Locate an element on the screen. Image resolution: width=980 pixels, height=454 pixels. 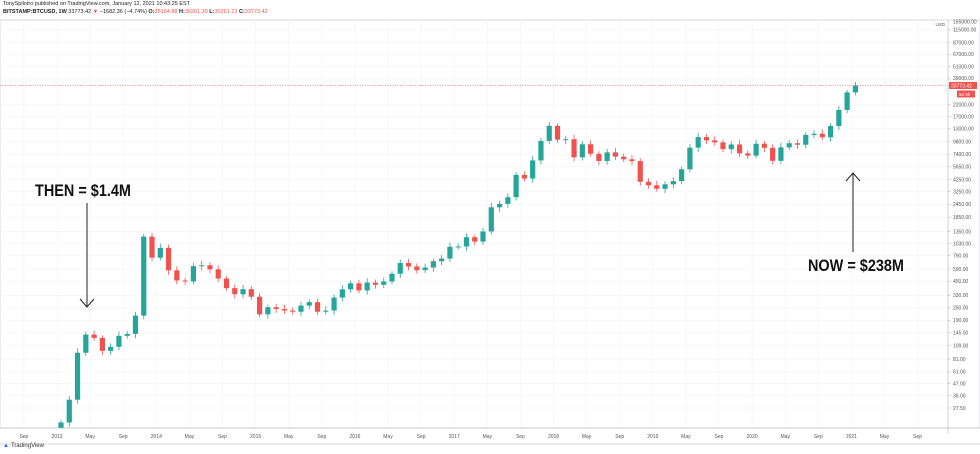
open-label: O: is located at coordinates (151, 12).